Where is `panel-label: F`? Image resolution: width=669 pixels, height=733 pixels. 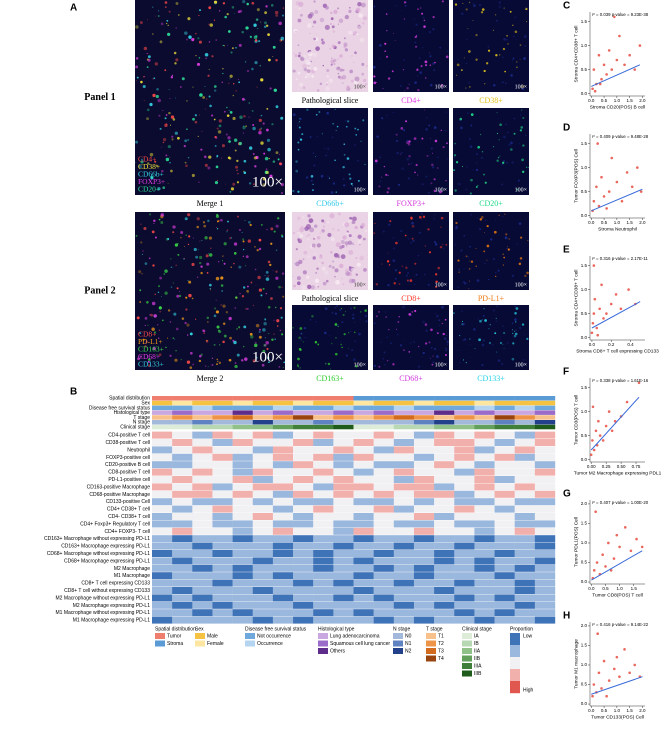
panel-label: F is located at coordinates (566, 372).